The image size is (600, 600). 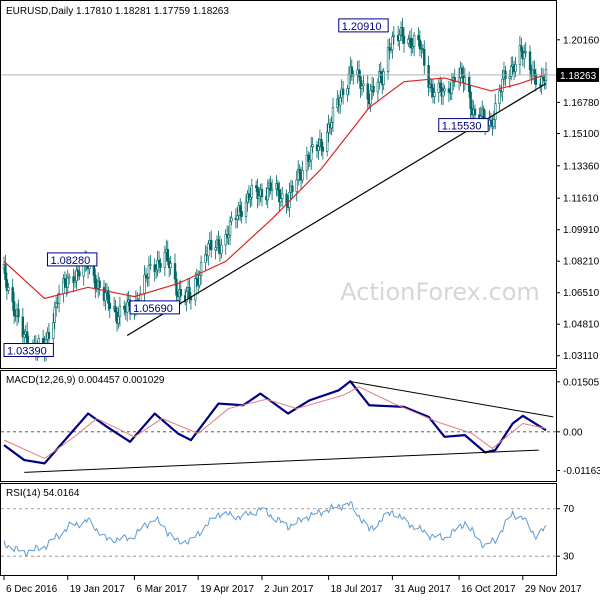 What do you see at coordinates (289, 589) in the screenshot?
I see `x-tick-label: 2 Jun 2017` at bounding box center [289, 589].